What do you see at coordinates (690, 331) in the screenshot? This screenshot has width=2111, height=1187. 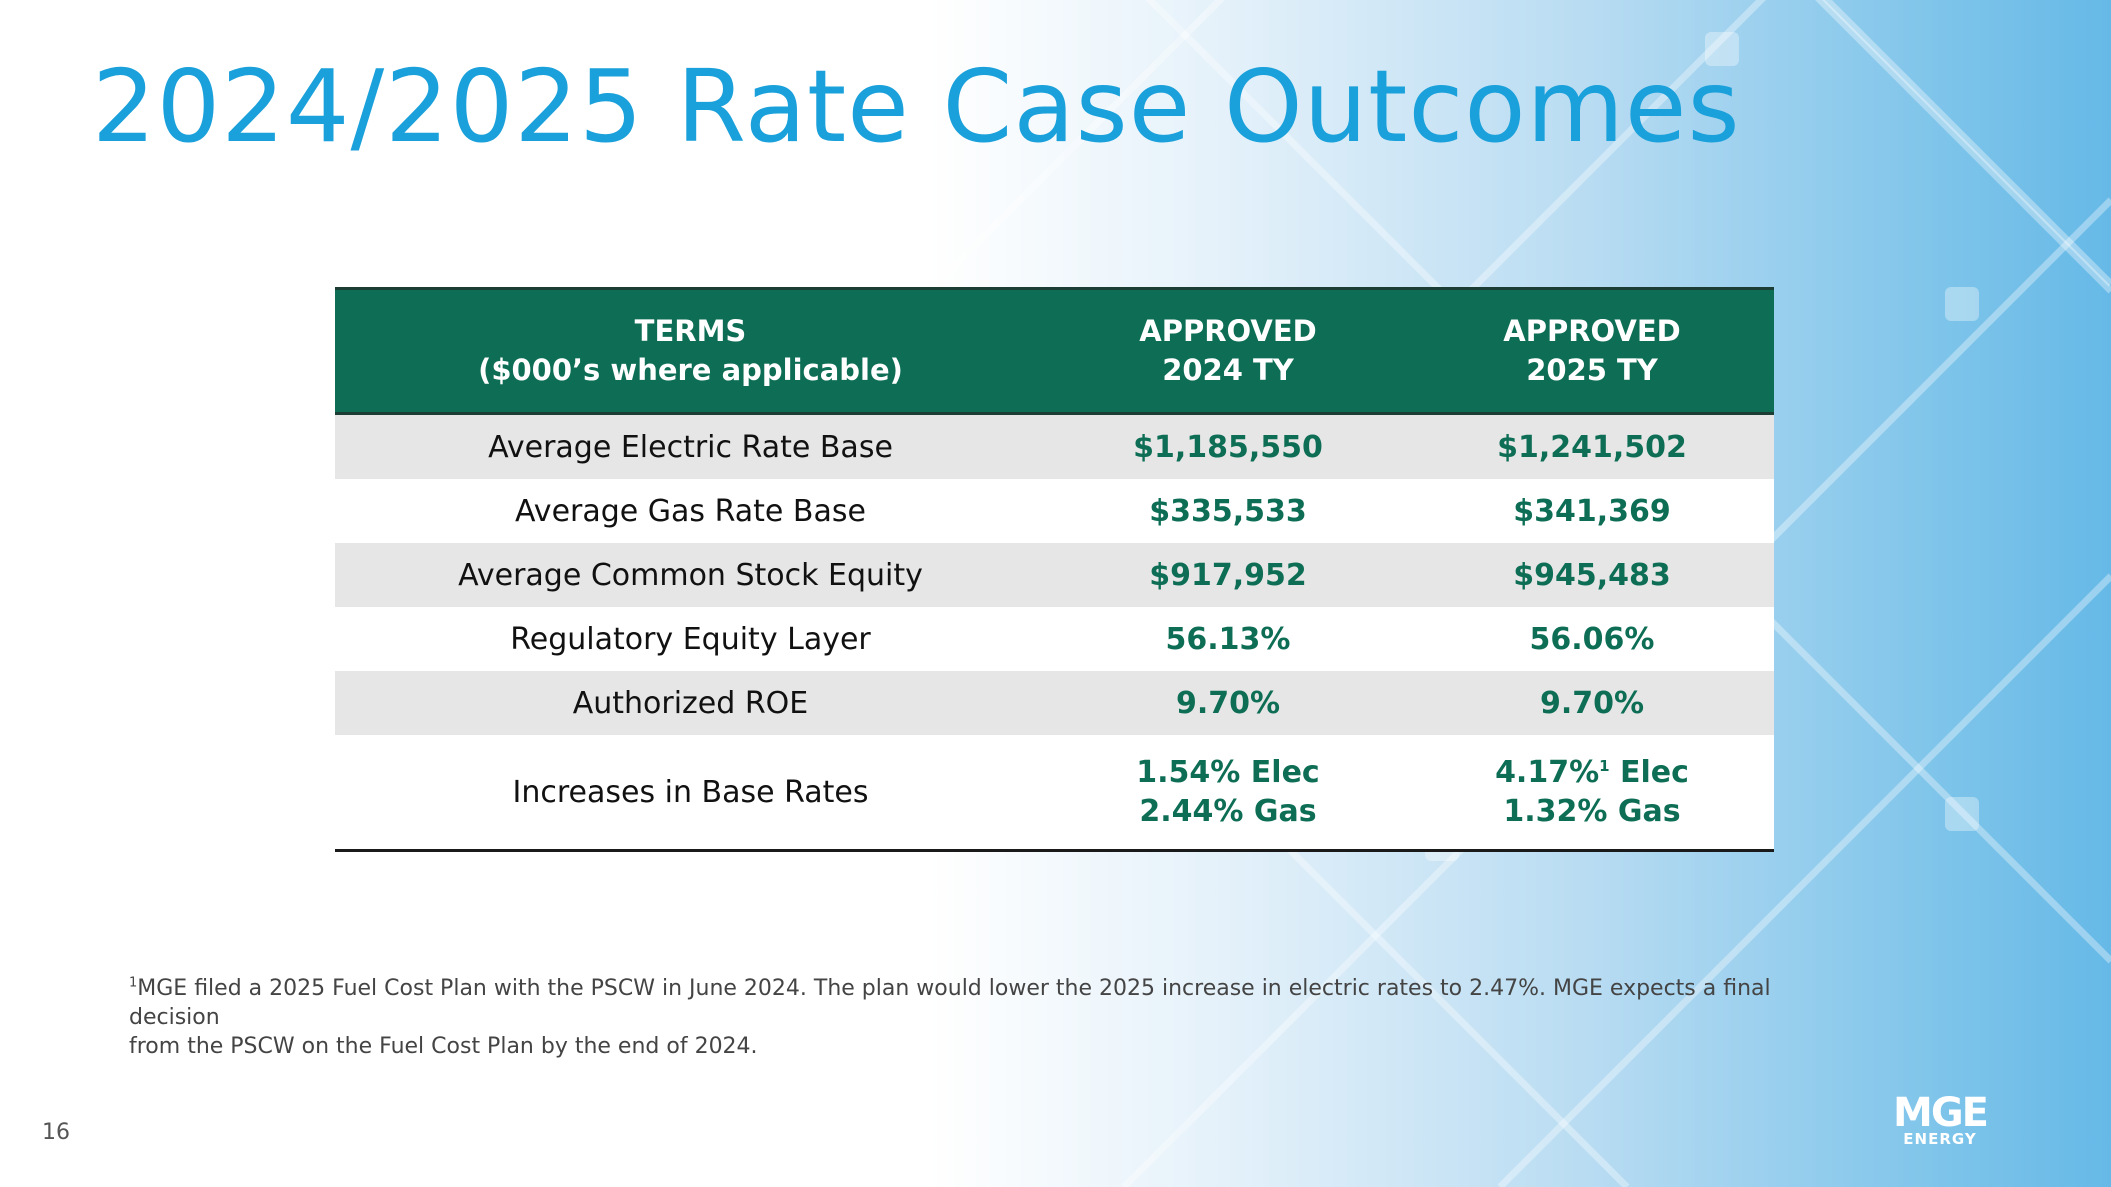 I see `header-terms-line1: TERMS` at bounding box center [690, 331].